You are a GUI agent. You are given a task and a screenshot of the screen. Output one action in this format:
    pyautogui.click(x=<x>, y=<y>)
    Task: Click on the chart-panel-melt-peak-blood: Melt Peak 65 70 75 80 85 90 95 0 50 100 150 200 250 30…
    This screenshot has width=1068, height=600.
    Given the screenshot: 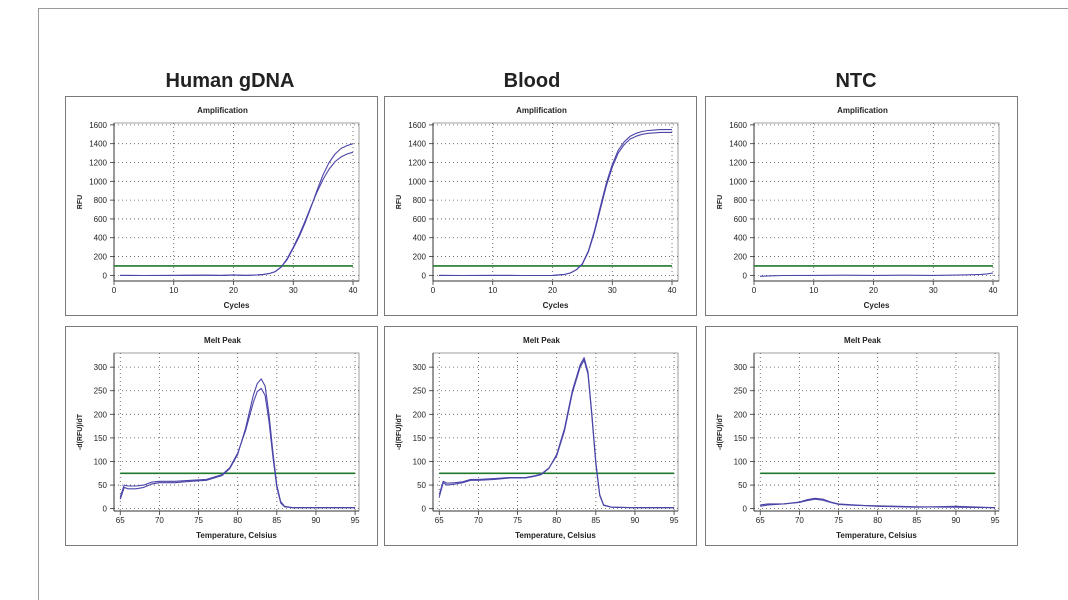 What is the action you would take?
    pyautogui.click(x=540, y=436)
    